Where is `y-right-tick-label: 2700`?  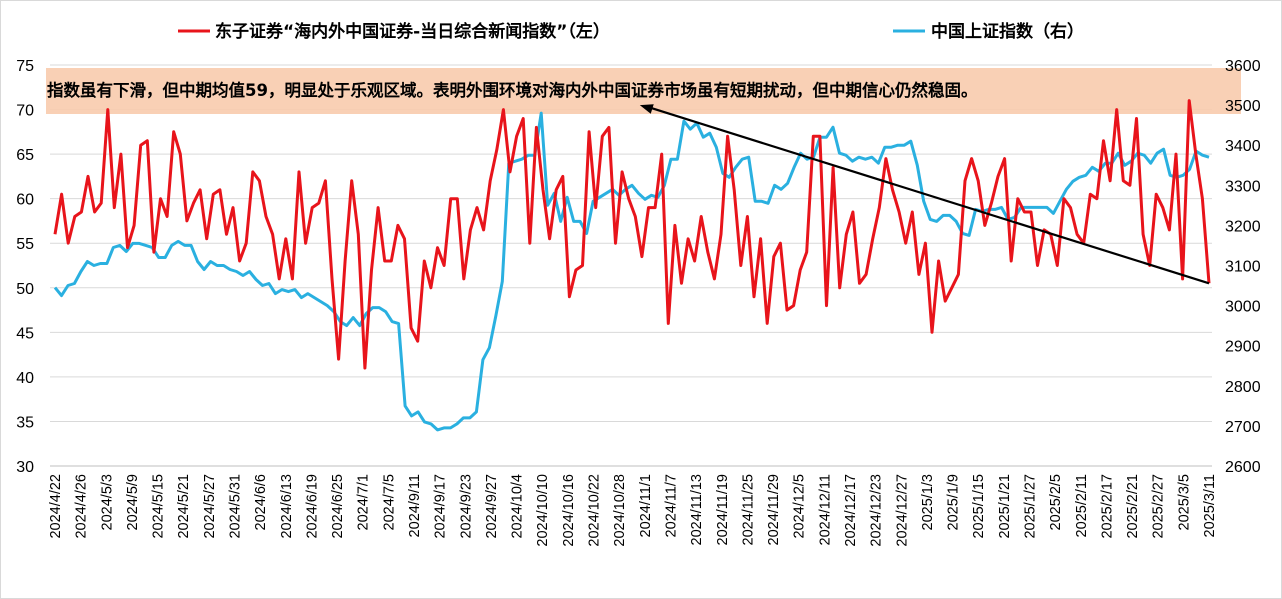
y-right-tick-label: 2700 is located at coordinates (1243, 427).